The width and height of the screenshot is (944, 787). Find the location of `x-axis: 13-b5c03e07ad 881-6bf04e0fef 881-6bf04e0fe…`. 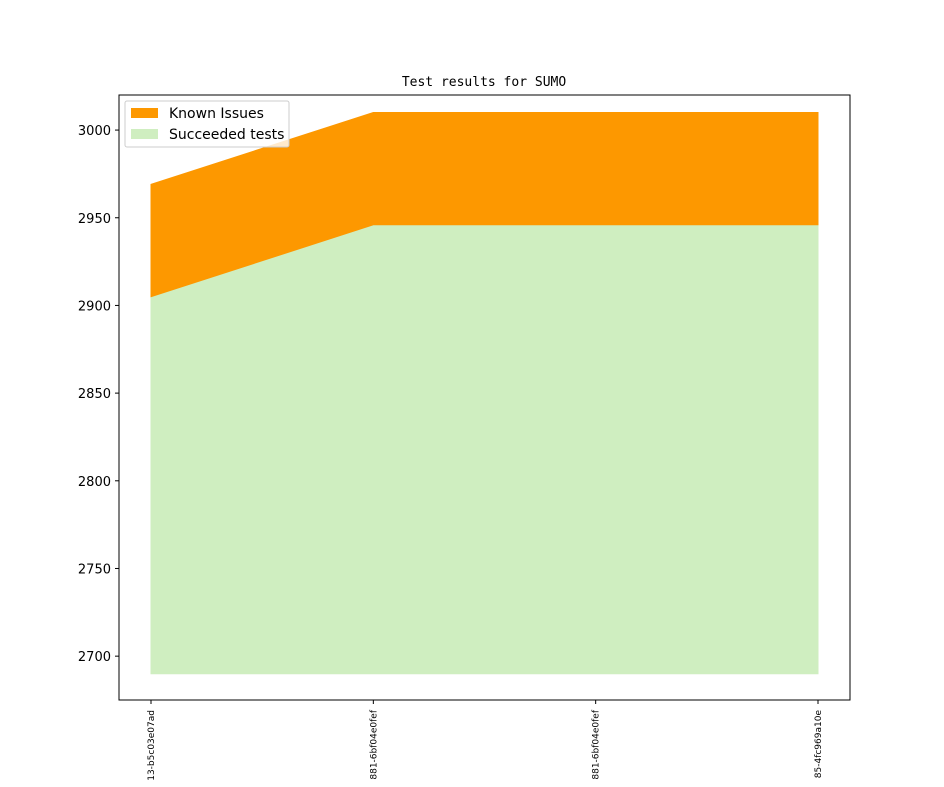

x-axis: 13-b5c03e07ad 881-6bf04e0fef 881-6bf04e0fe… is located at coordinates (485, 740).